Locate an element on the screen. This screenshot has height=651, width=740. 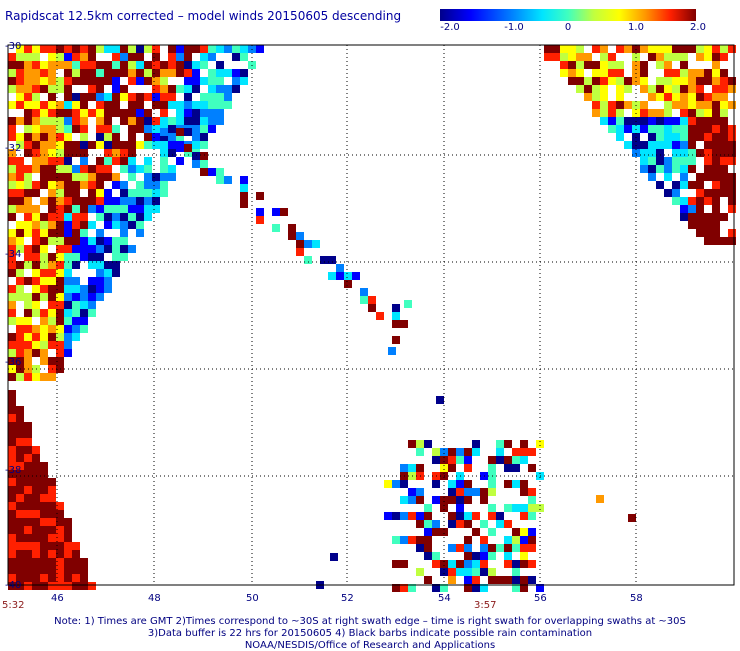
time-label: 3:57 is located at coordinates (485, 605).